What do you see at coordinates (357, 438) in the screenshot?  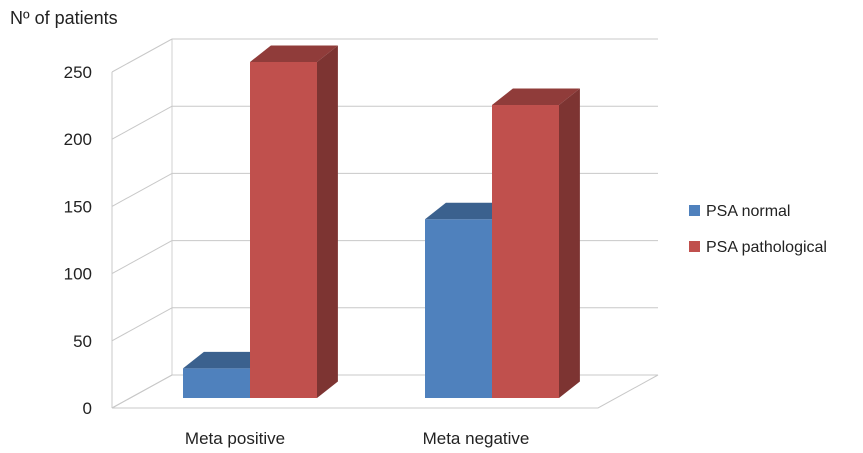 I see `x-category-labels: Meta positive Meta negative` at bounding box center [357, 438].